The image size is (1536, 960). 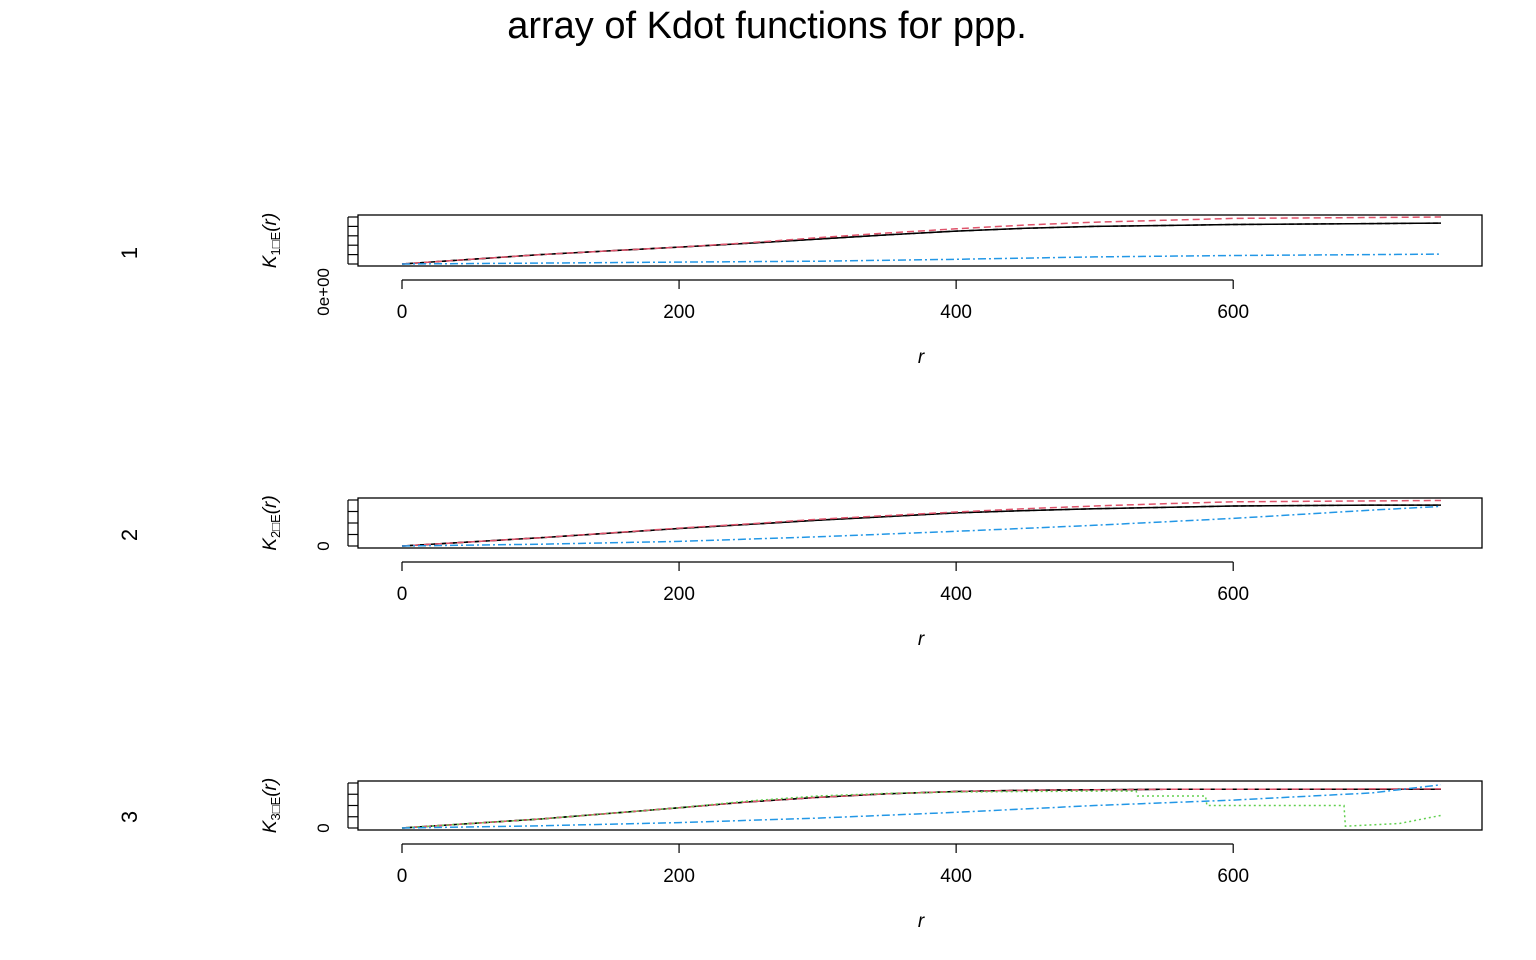 What do you see at coordinates (800, 855) in the screenshot?
I see `panel-3: 3 K3□E(r) 0 0 200 400 600 r` at bounding box center [800, 855].